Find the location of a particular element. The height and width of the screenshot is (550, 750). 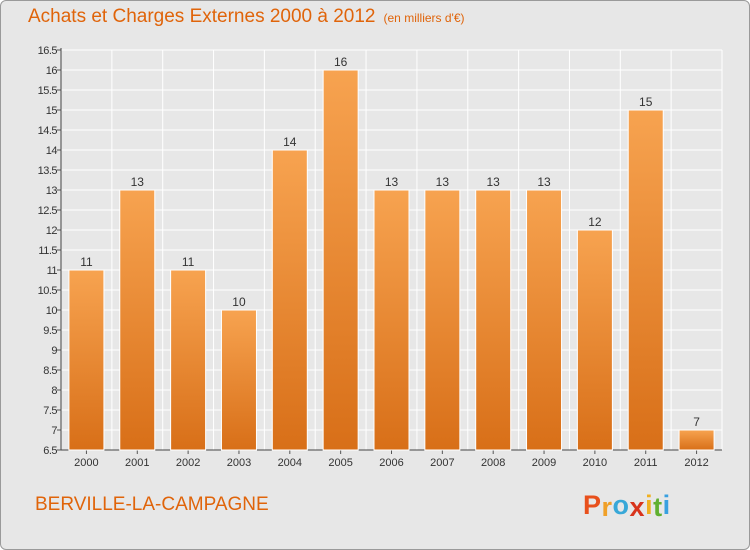

y-tick-label: 7 is located at coordinates (54, 431).